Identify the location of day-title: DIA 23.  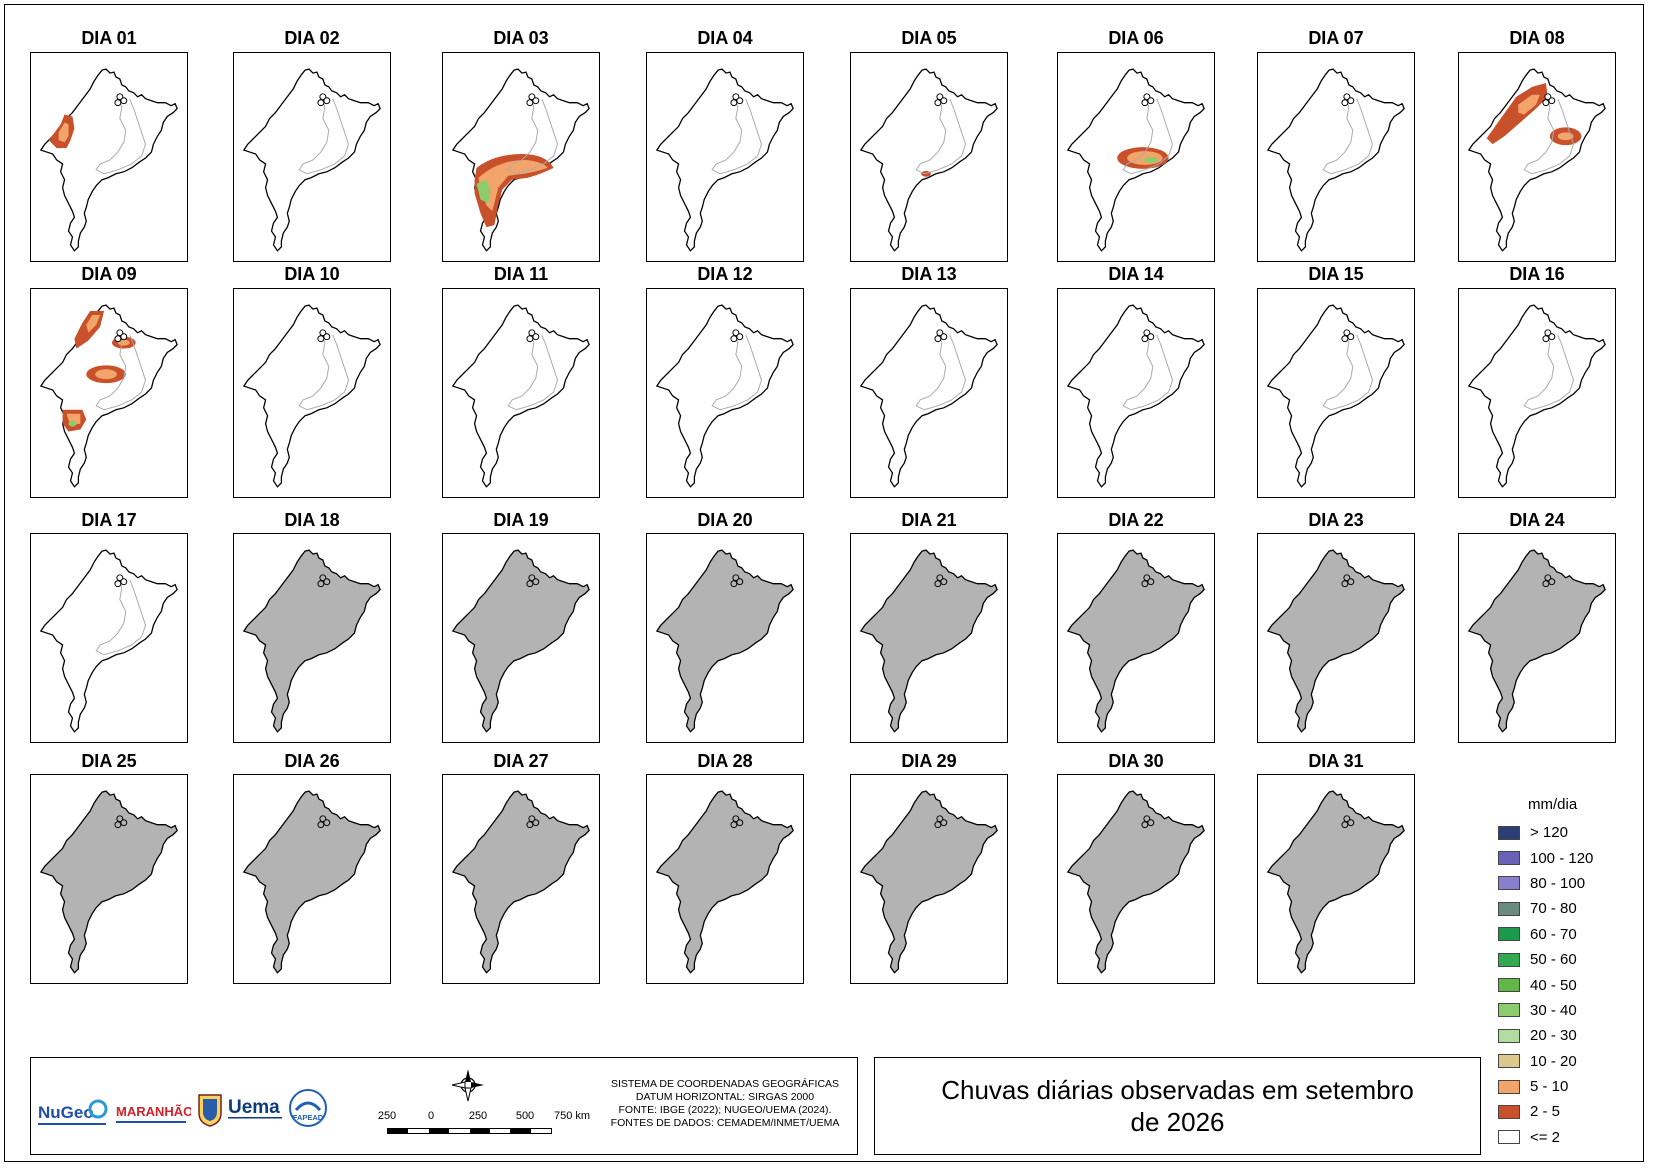
(1336, 520).